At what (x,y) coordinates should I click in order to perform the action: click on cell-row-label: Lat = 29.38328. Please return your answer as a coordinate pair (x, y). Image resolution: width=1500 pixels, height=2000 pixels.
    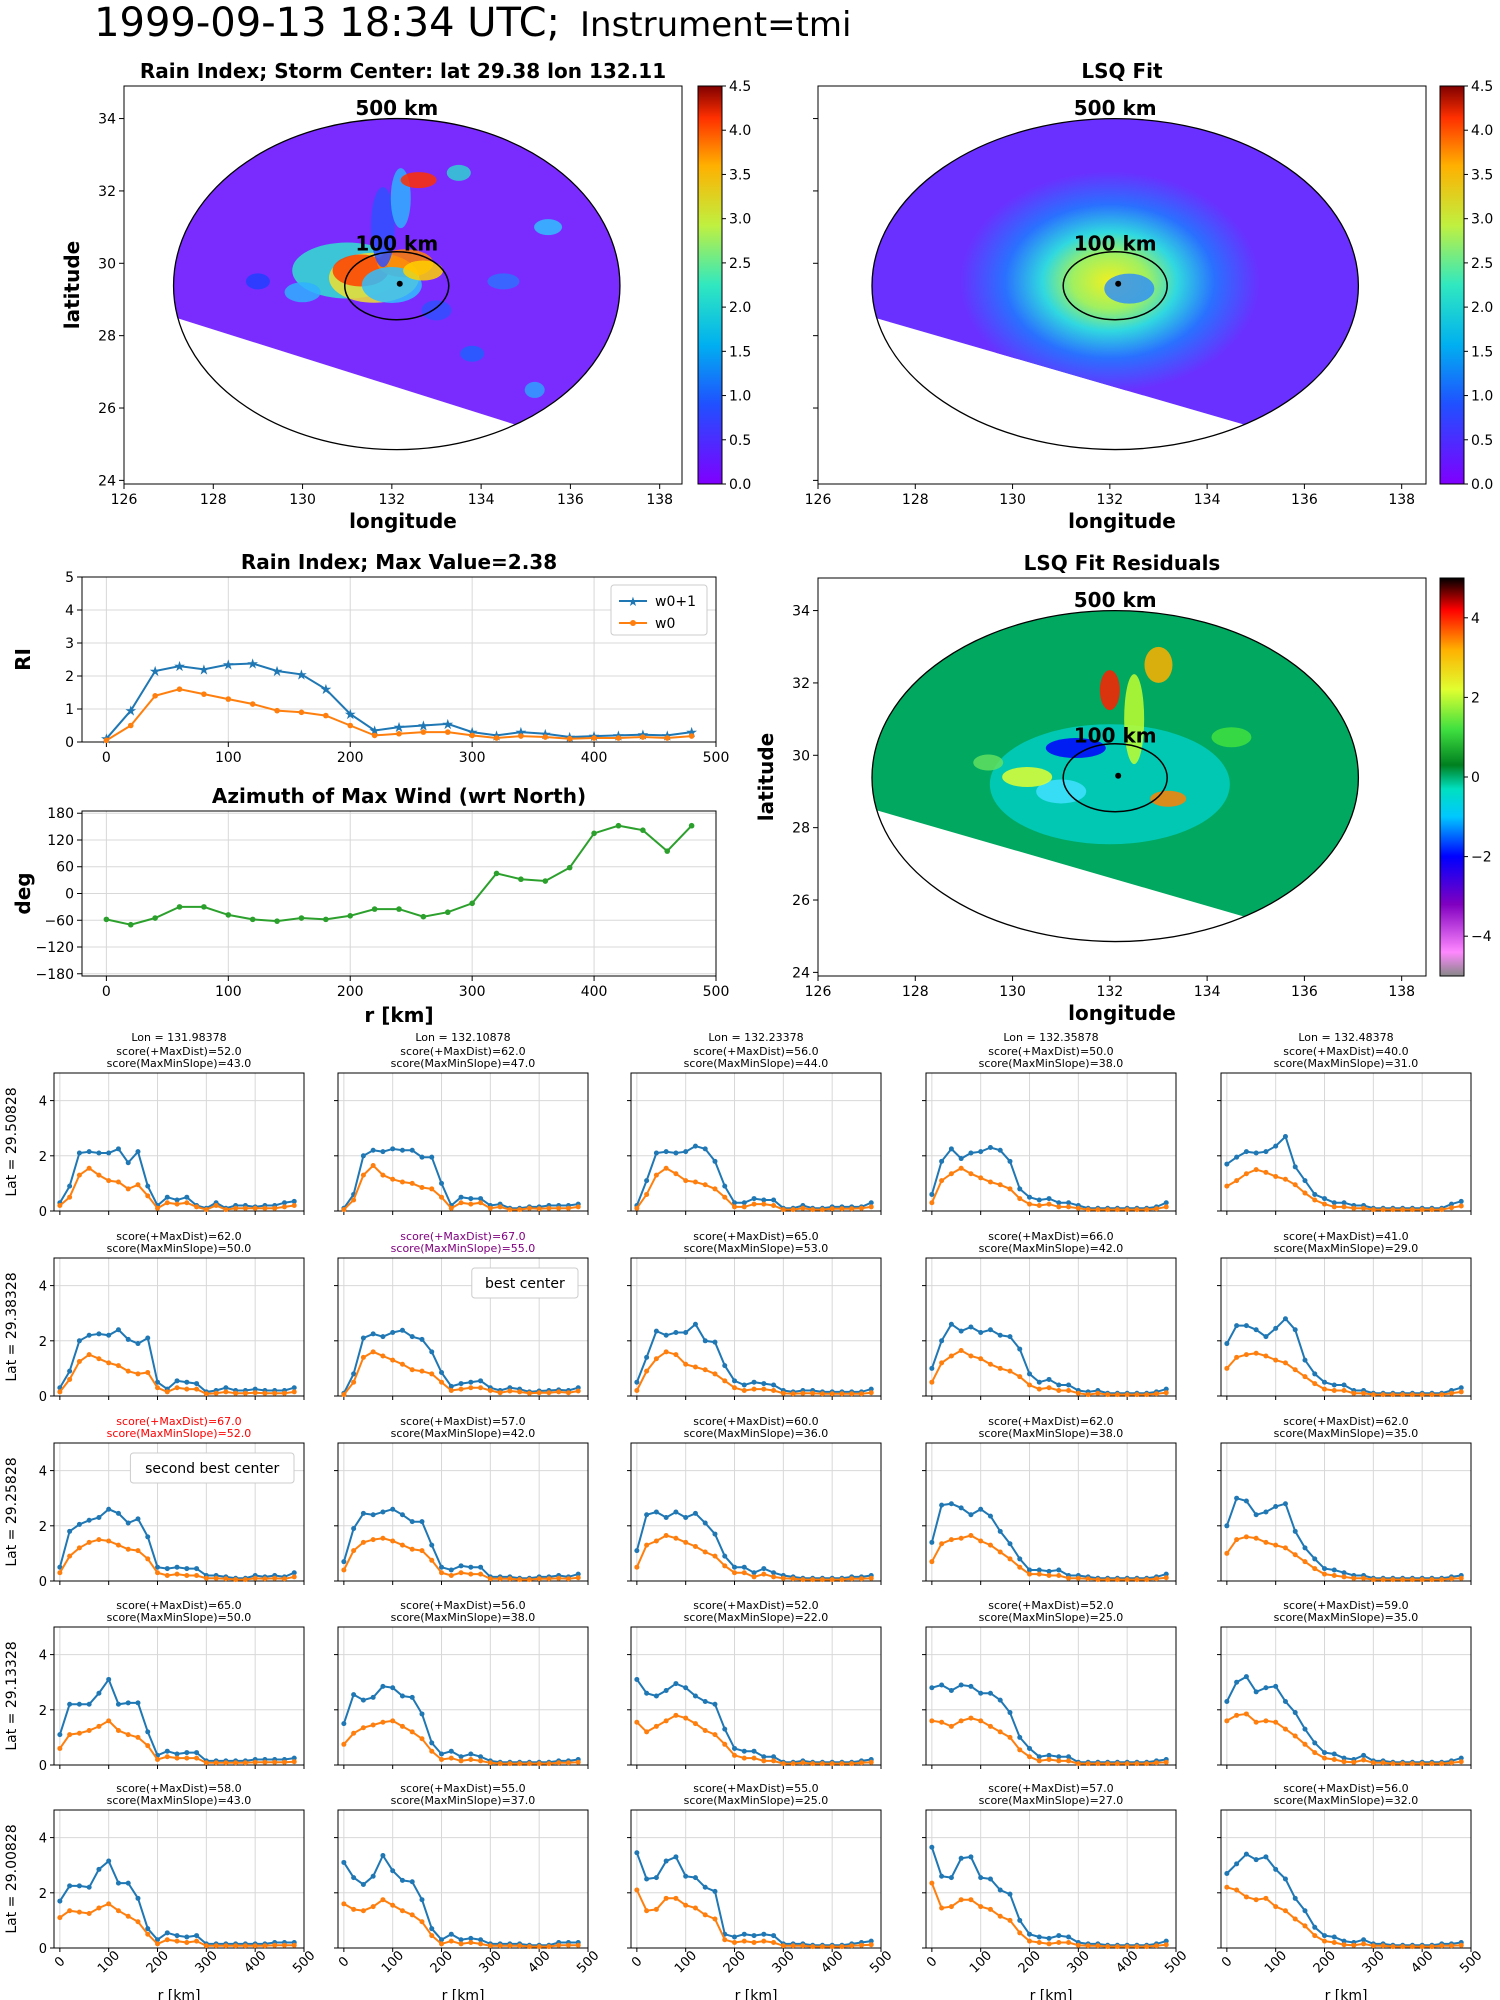
    Looking at the image, I should click on (12, 1326).